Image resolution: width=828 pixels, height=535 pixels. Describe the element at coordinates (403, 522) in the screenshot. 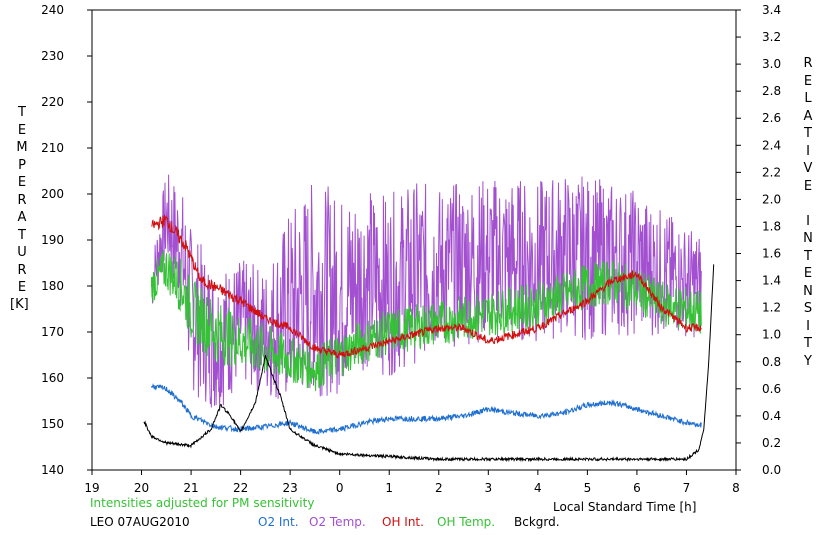

I see `legend-oh-int: OH Int.` at that location.